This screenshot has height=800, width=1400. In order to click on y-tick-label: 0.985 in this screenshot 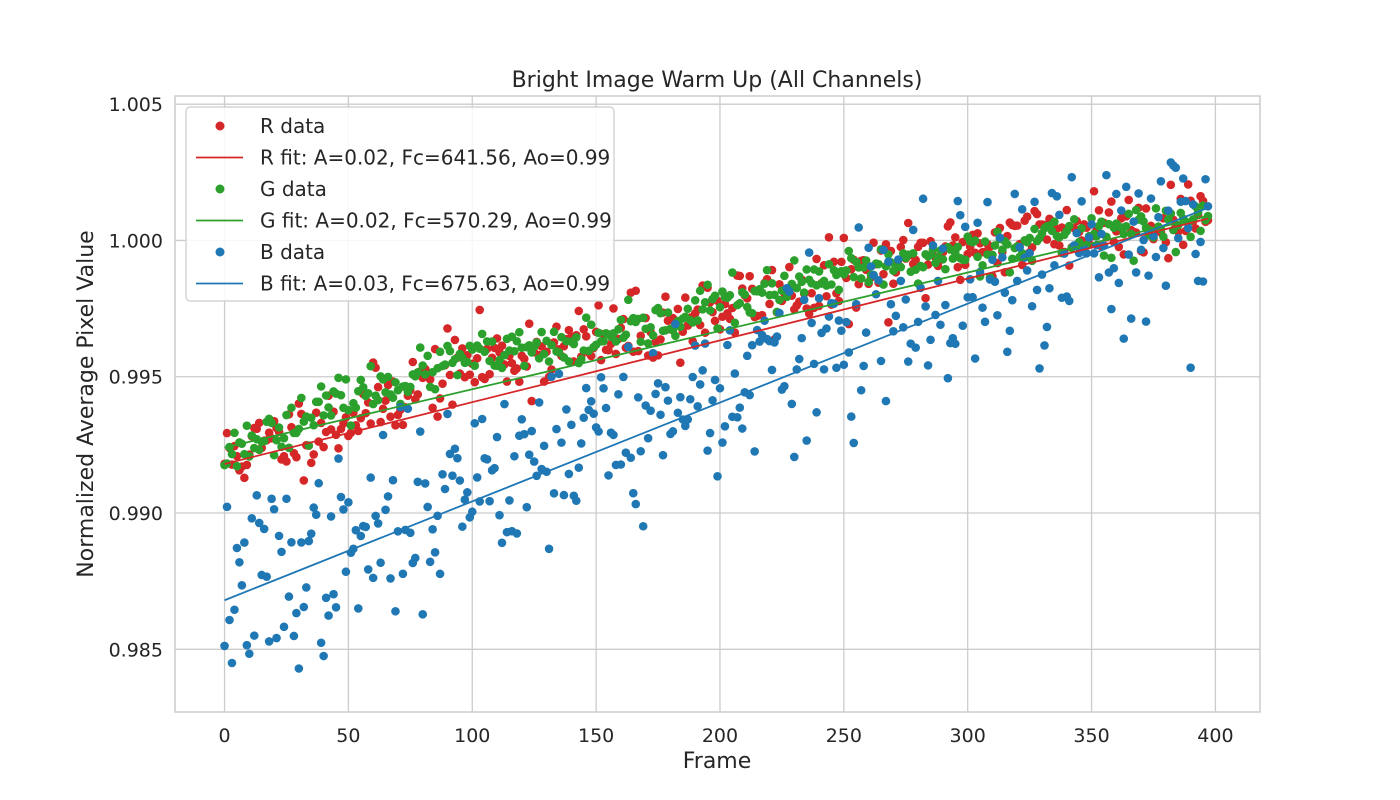, I will do `click(136, 650)`.